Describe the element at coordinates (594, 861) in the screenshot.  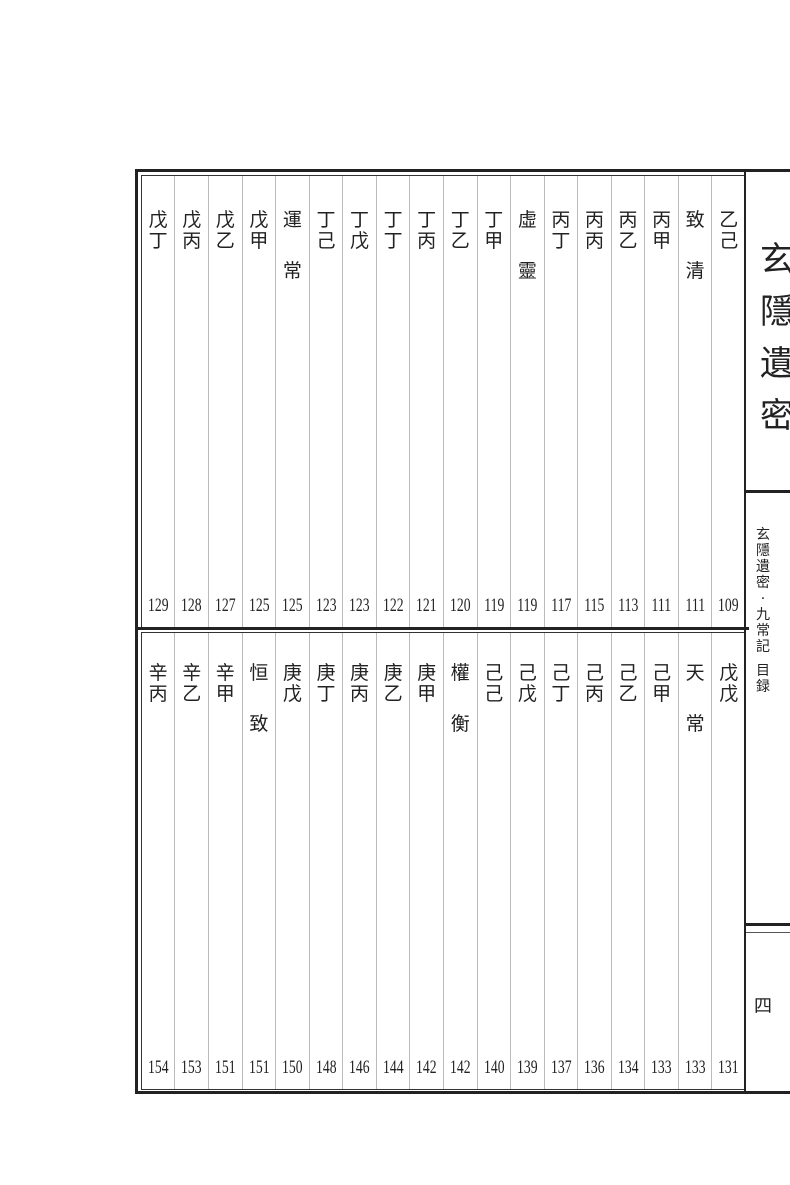
I see `toc-entry: 己丙 136` at that location.